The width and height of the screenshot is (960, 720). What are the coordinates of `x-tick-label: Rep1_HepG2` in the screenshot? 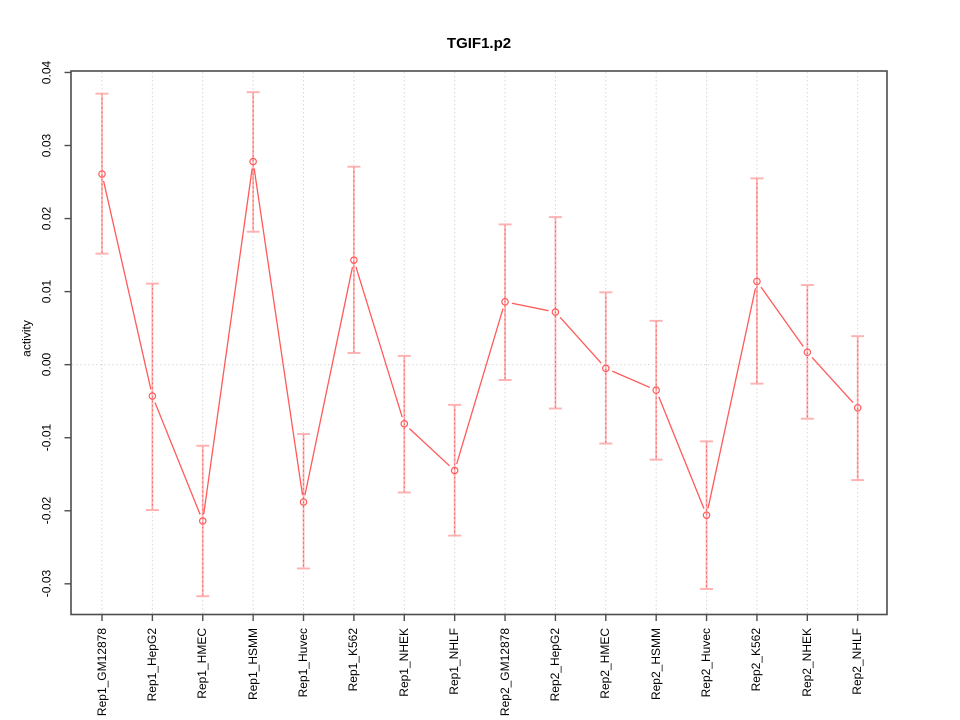 It's located at (151, 665).